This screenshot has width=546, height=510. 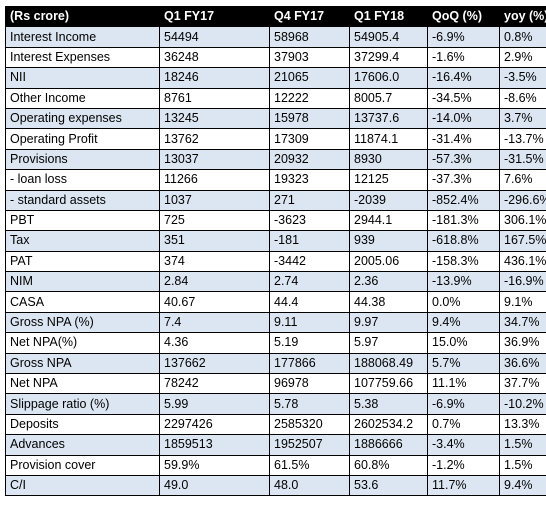 What do you see at coordinates (214, 220) in the screenshot?
I see `cell-q1-fy17: 725` at bounding box center [214, 220].